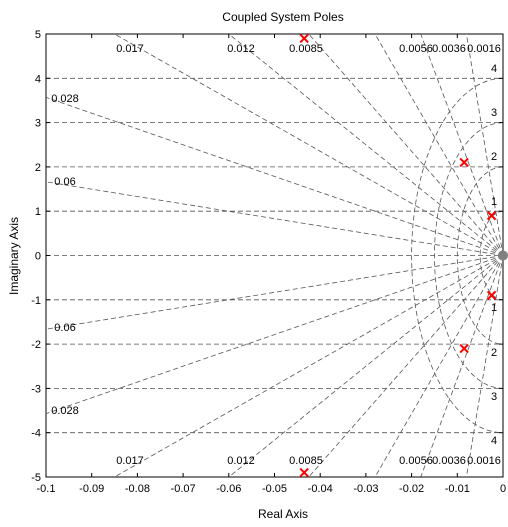 The image size is (508, 527). Describe the element at coordinates (38, 168) in the screenshot. I see `y-tick-label: 2` at that location.